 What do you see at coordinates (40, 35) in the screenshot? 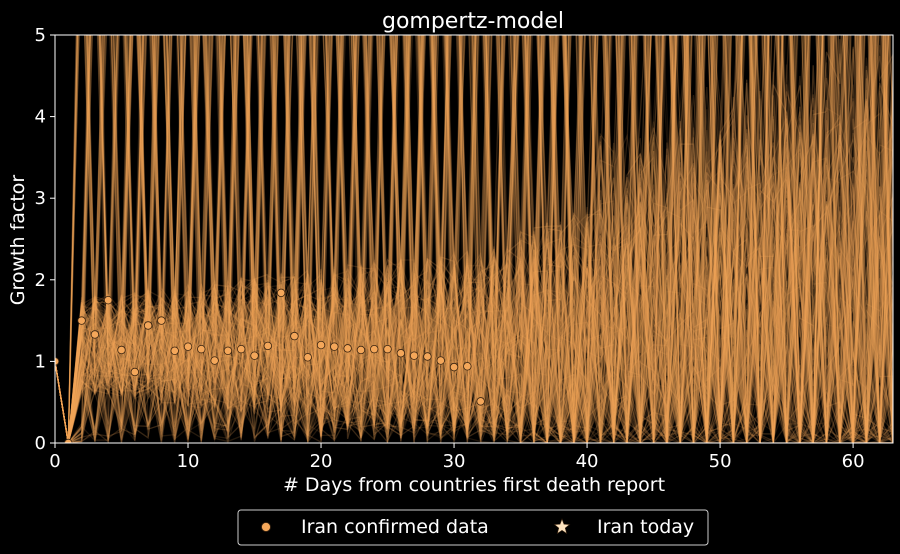
I see `y-tick-label: 5` at bounding box center [40, 35].